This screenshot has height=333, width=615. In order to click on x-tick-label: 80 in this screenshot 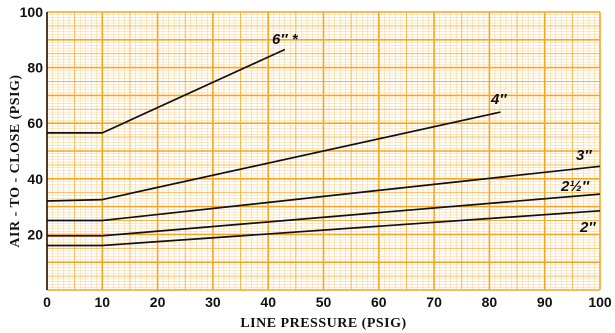, I will do `click(490, 302)`.